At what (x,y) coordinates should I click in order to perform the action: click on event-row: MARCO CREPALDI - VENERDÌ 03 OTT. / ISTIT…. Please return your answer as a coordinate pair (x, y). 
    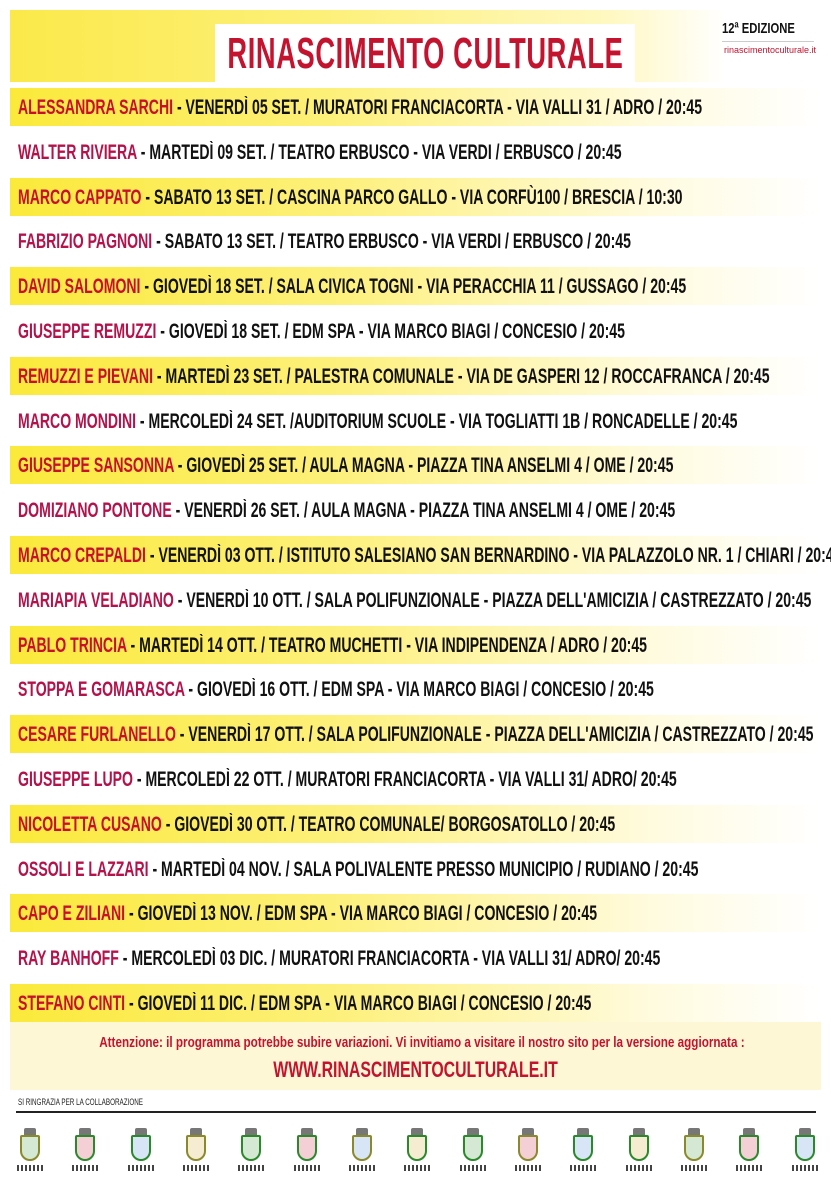
    Looking at the image, I should click on (420, 555).